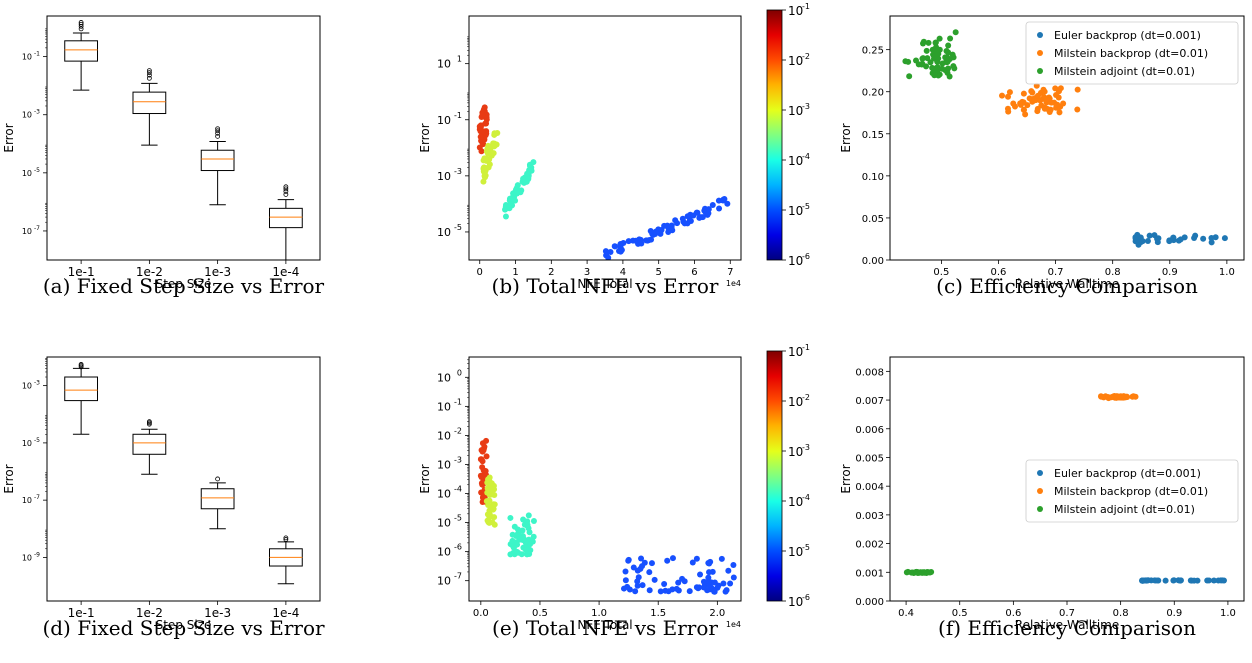 This screenshot has height=663, width=1252. Describe the element at coordinates (607, 516) in the screenshot. I see `plot-area` at that location.